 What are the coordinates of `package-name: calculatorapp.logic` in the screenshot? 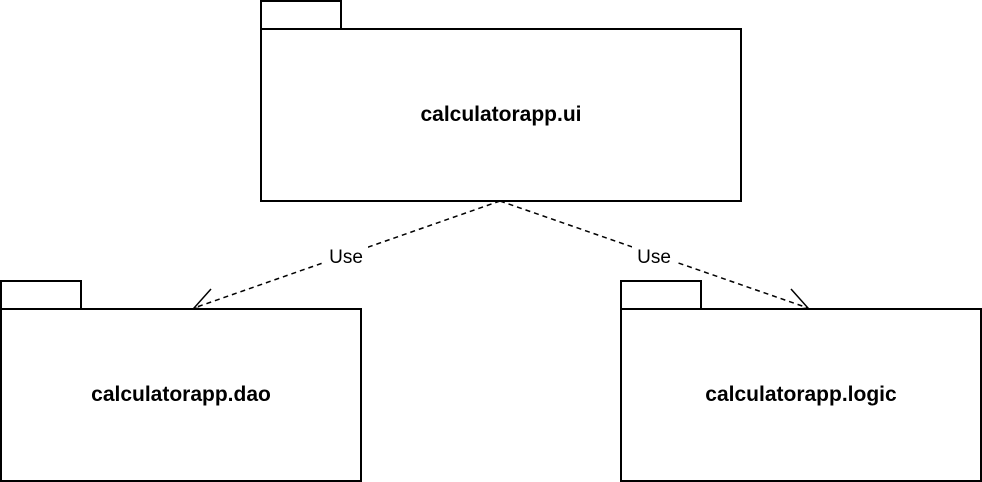 It's located at (801, 394).